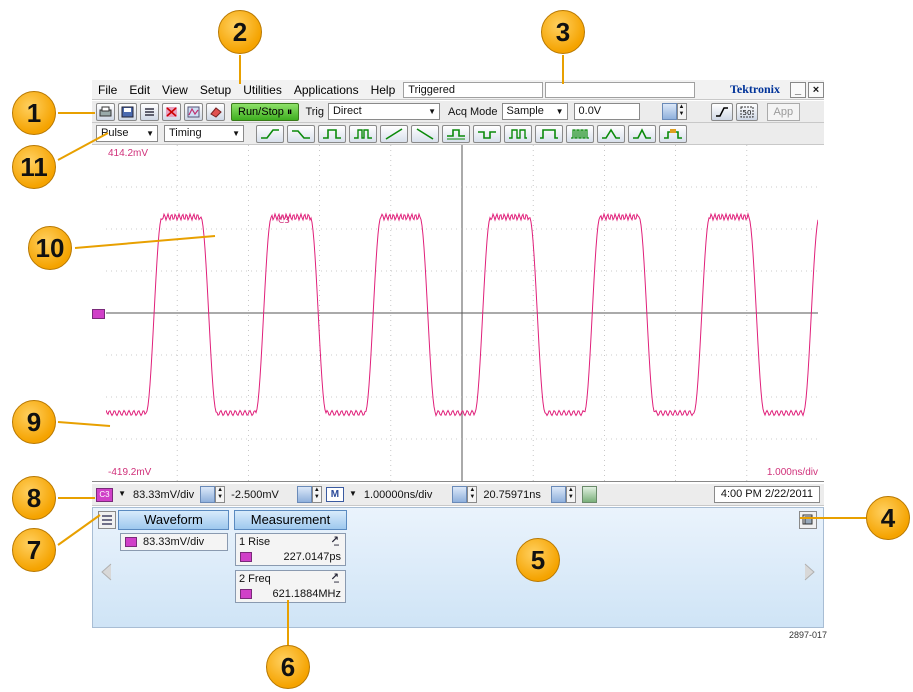 This screenshot has width=913, height=692. I want to click on menu-utilities: Utilities, so click(262, 89).